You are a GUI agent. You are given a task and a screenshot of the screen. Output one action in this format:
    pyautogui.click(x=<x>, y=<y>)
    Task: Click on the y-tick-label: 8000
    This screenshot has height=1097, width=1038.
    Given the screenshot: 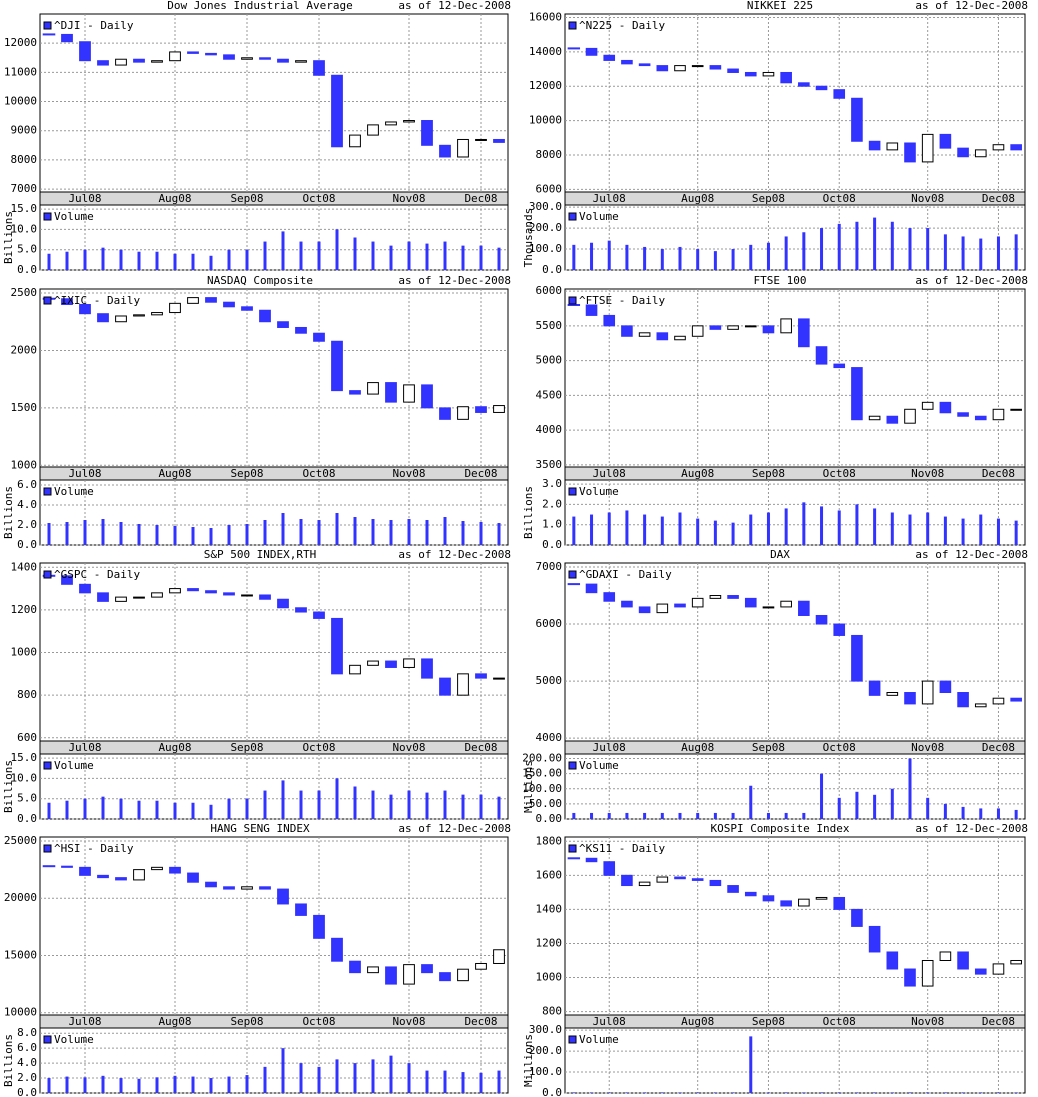 What is the action you would take?
    pyautogui.click(x=24, y=159)
    